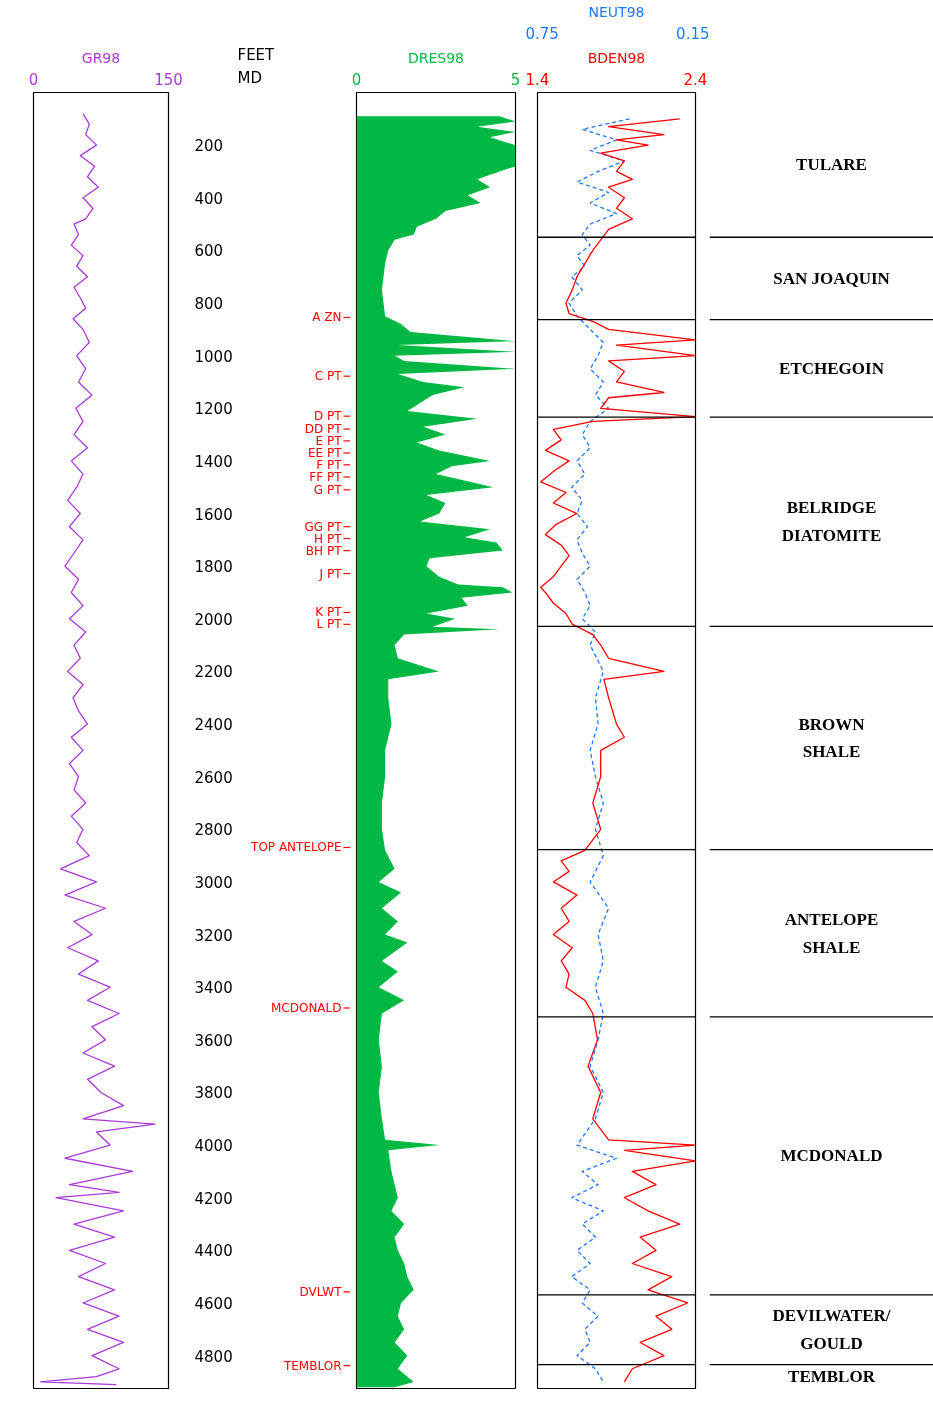 This screenshot has height=1410, width=933. Describe the element at coordinates (515, 79) in the screenshot. I see `x-tick-label: 5` at that location.